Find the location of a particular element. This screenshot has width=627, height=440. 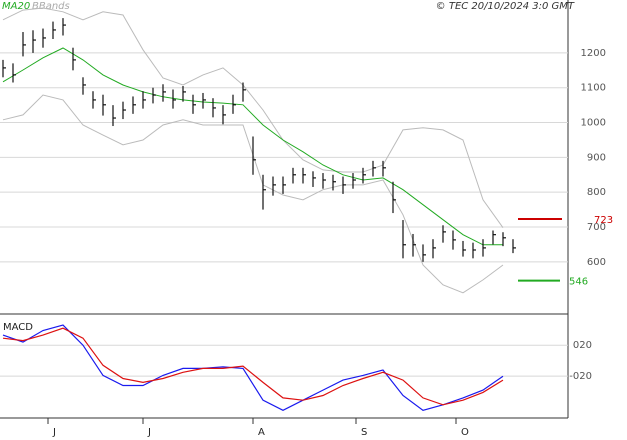

macd-title: MACD is located at coordinates (18, 327).